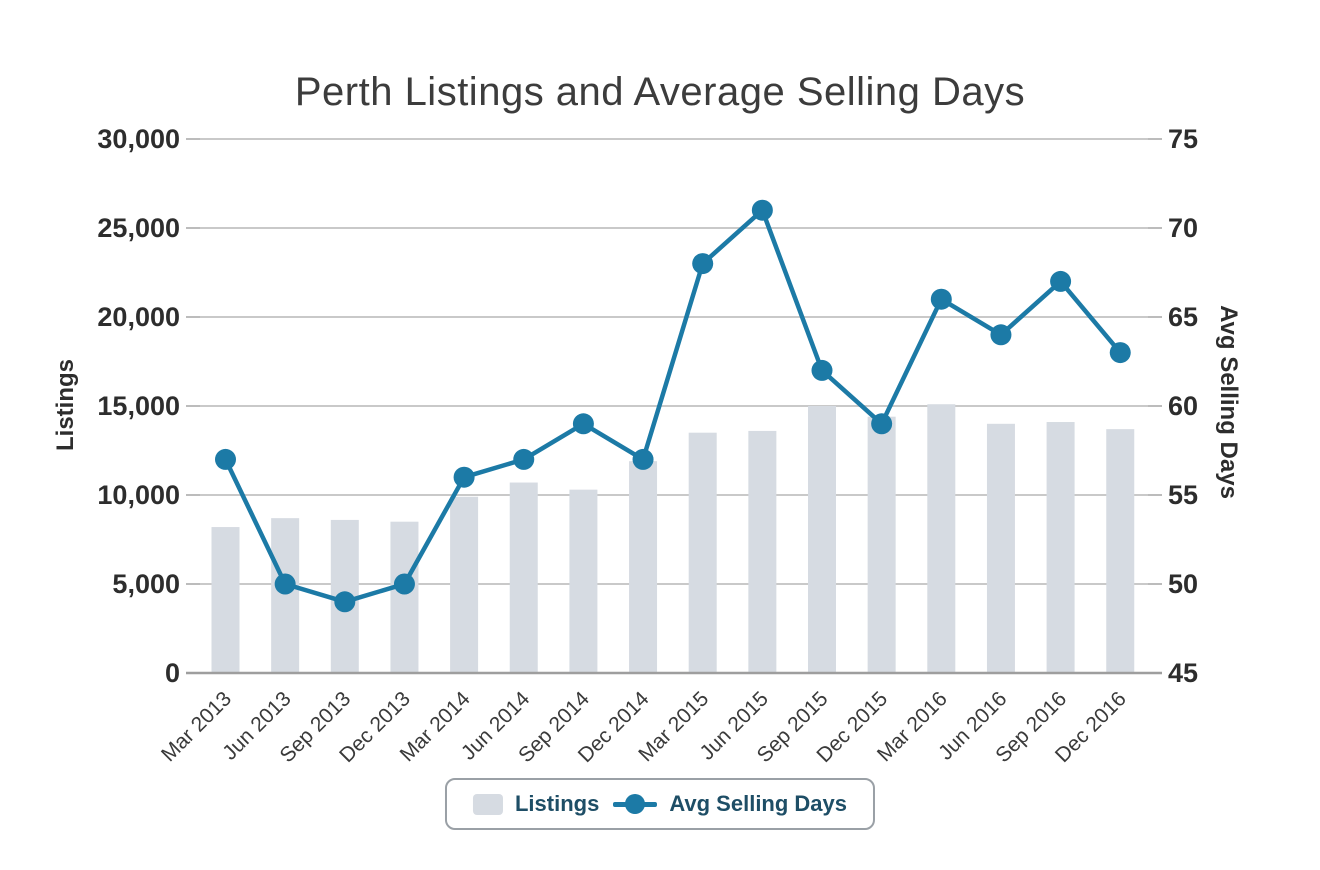  I want to click on bar-Sep 2015, so click(822, 539).